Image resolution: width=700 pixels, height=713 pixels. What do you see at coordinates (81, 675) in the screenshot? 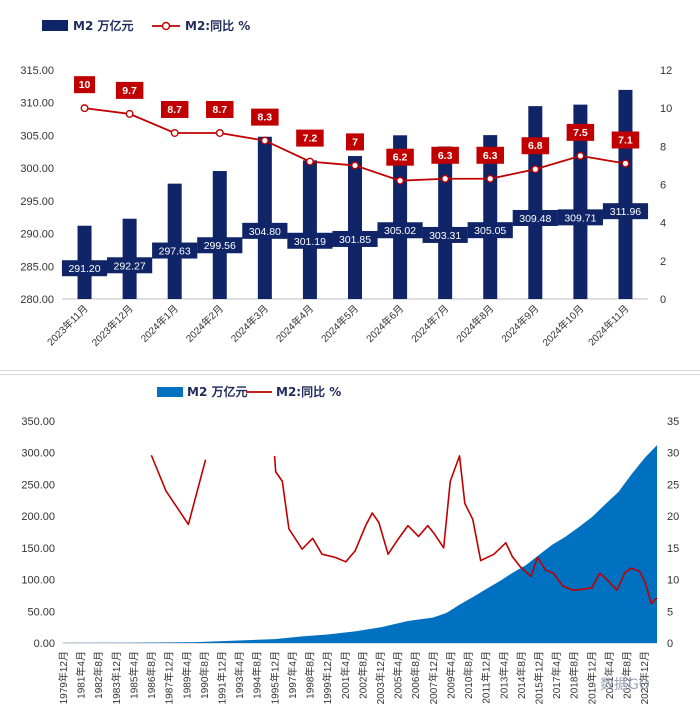
I see `bottom-x-tick-label: 1981年4月` at bounding box center [81, 675].